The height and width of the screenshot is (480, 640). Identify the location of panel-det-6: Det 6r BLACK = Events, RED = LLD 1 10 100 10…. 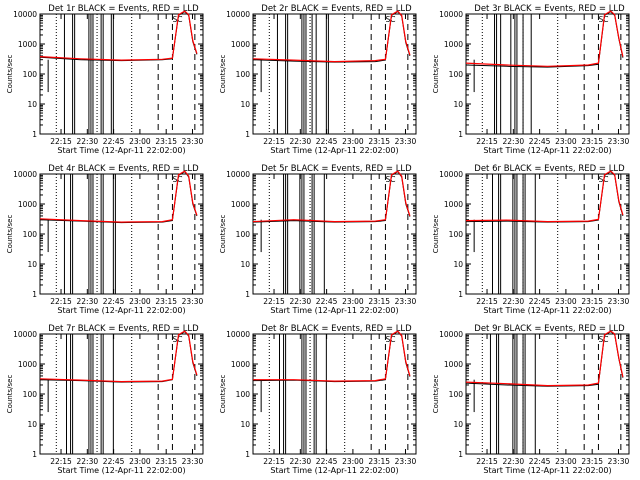
(531, 239).